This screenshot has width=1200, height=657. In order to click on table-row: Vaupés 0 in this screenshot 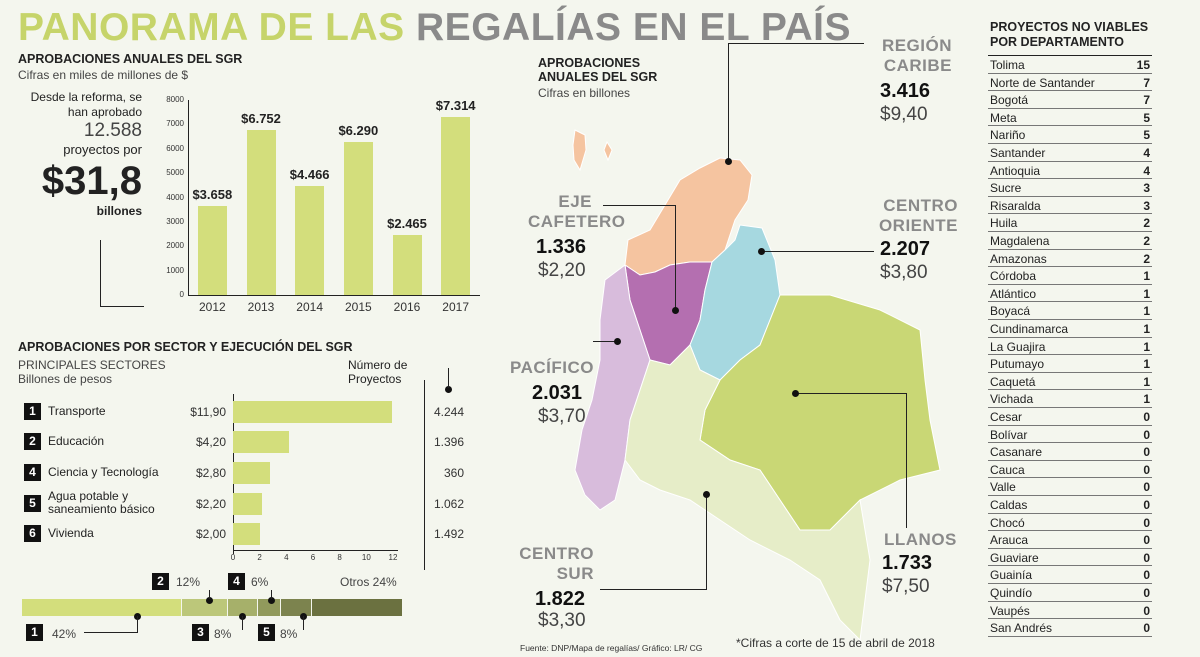, I will do `click(1070, 611)`.